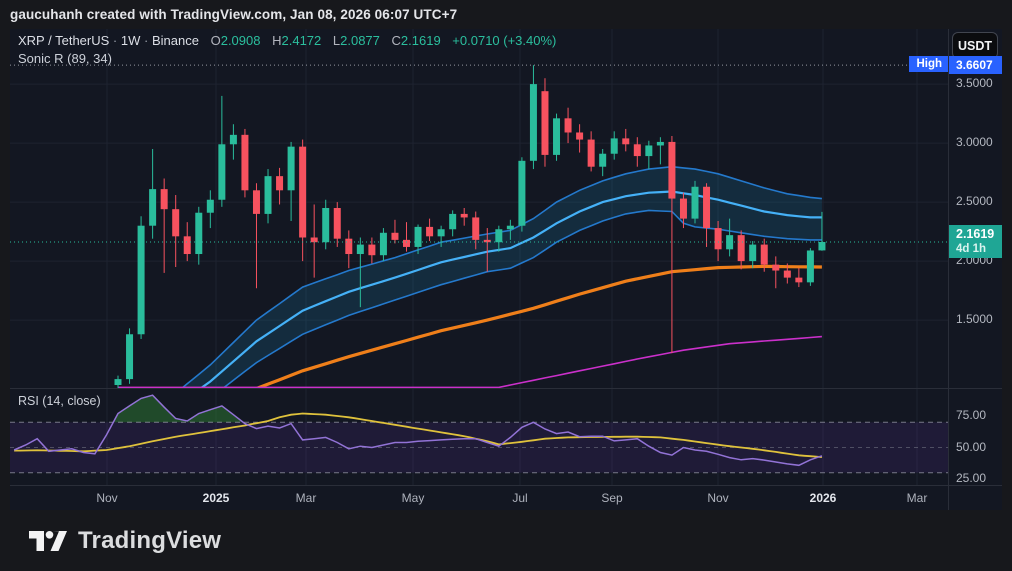  What do you see at coordinates (971, 249) in the screenshot?
I see `bar-countdown: 4d 1h` at bounding box center [971, 249].